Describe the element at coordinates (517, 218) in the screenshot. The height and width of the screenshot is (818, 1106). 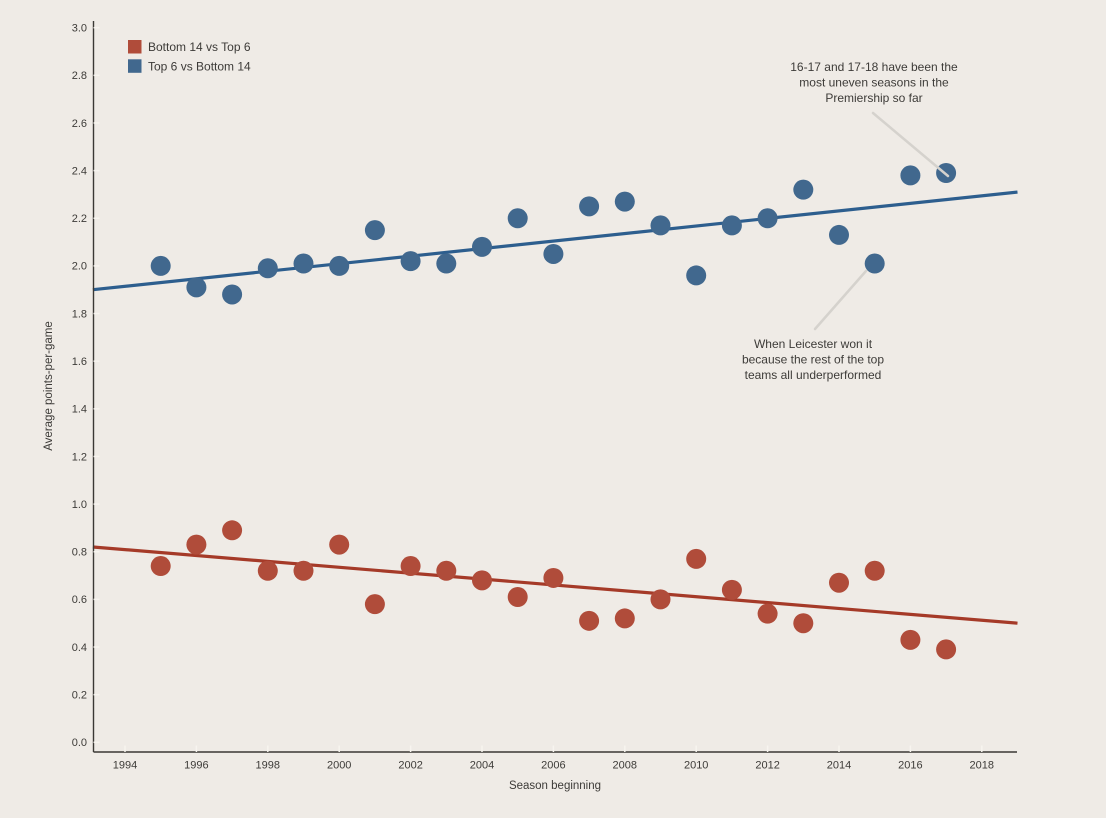
I see `point-top-6-vs-bottom-14-2005` at that location.